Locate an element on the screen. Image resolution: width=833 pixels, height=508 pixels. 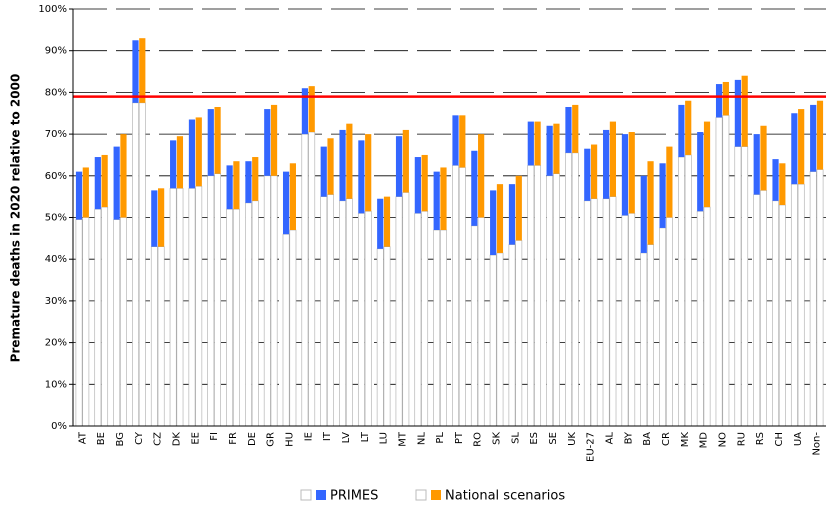
x-tick-label: CR is located at coordinates (666, 439).